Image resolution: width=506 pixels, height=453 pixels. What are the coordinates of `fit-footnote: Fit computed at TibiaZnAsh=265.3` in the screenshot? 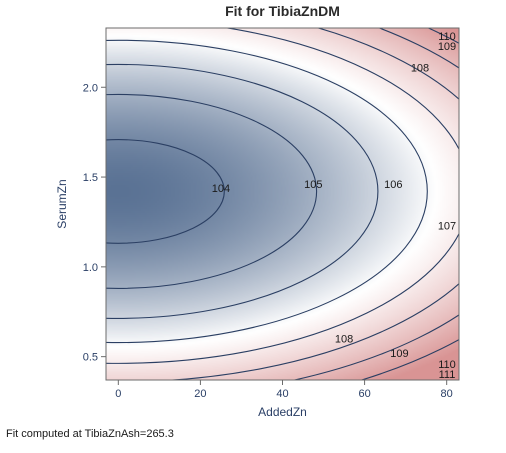 It's located at (90, 434).